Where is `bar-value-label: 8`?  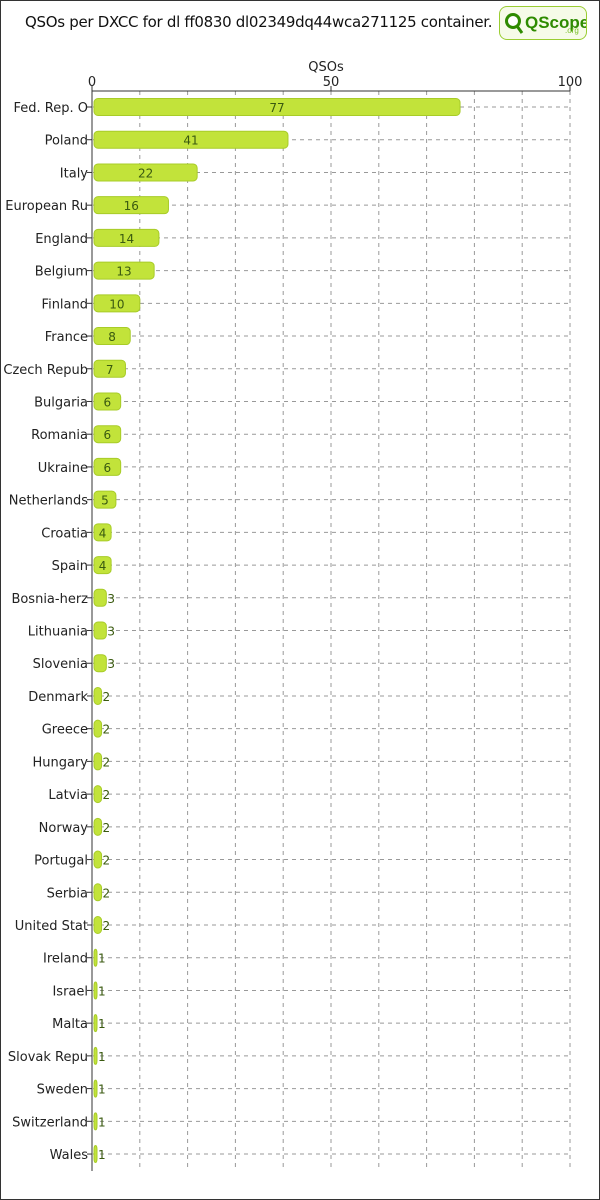 bar-value-label: 8 is located at coordinates (112, 337).